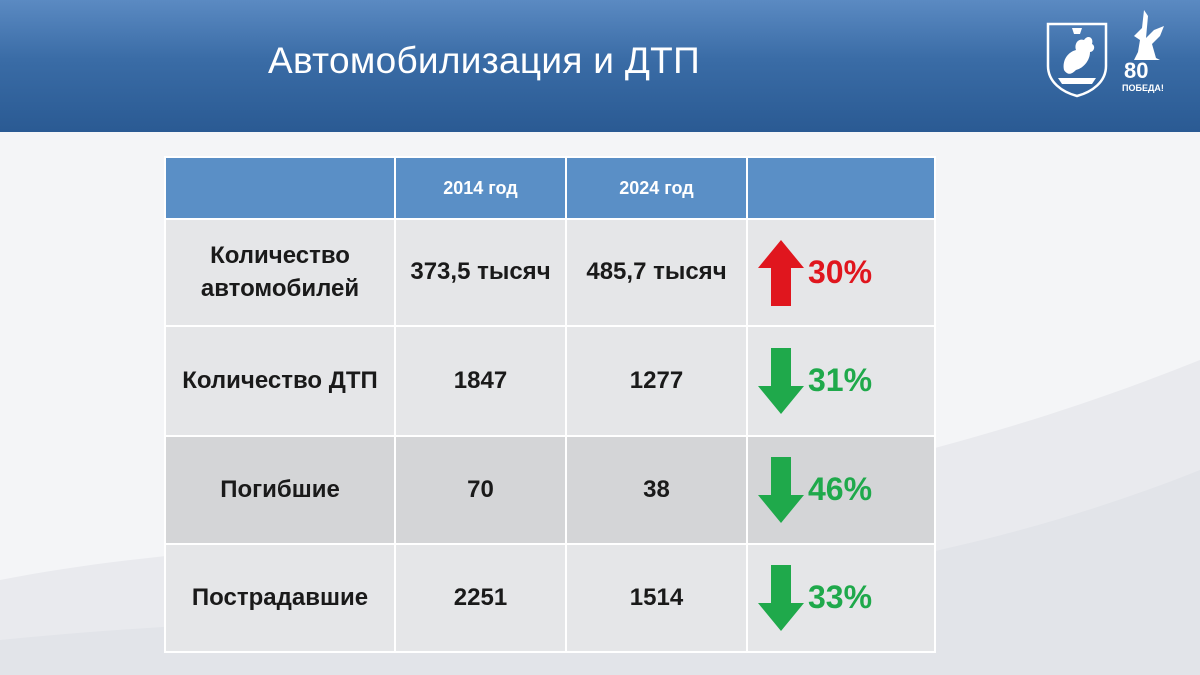 This screenshot has width=1200, height=675. I want to click on slide-title: Автомобилизация и ДТП, so click(484, 60).